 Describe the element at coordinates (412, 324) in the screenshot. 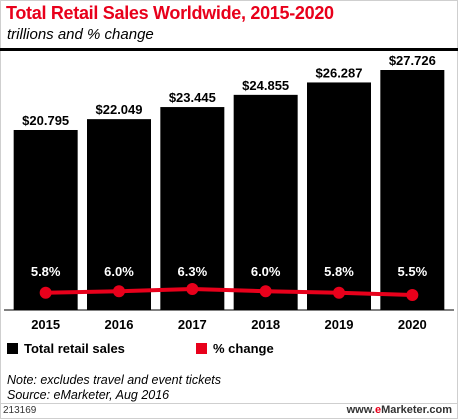

I see `x-tick-label-2020: 2020` at that location.